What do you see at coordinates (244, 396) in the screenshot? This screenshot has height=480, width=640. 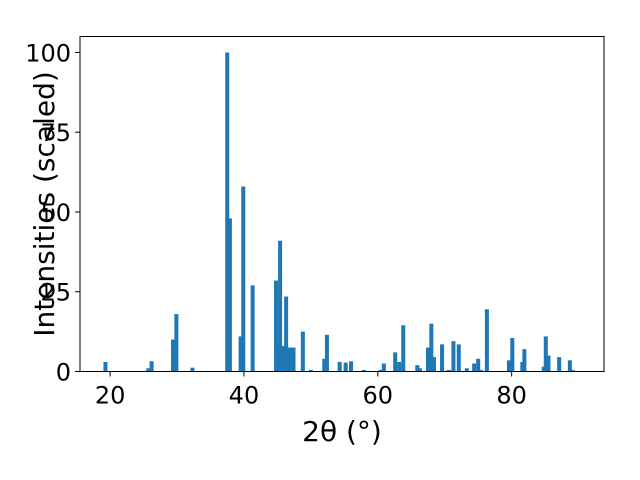 I see `x-tick-label: 40` at bounding box center [244, 396].